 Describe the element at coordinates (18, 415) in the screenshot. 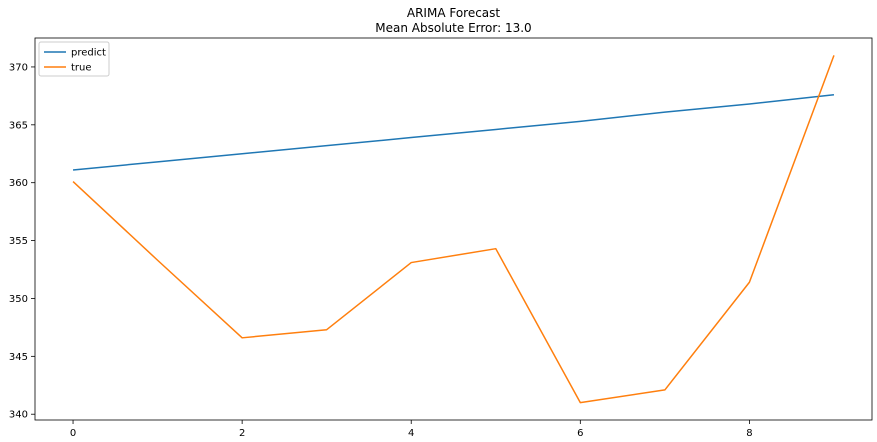

I see `y-tick-label: 340` at that location.